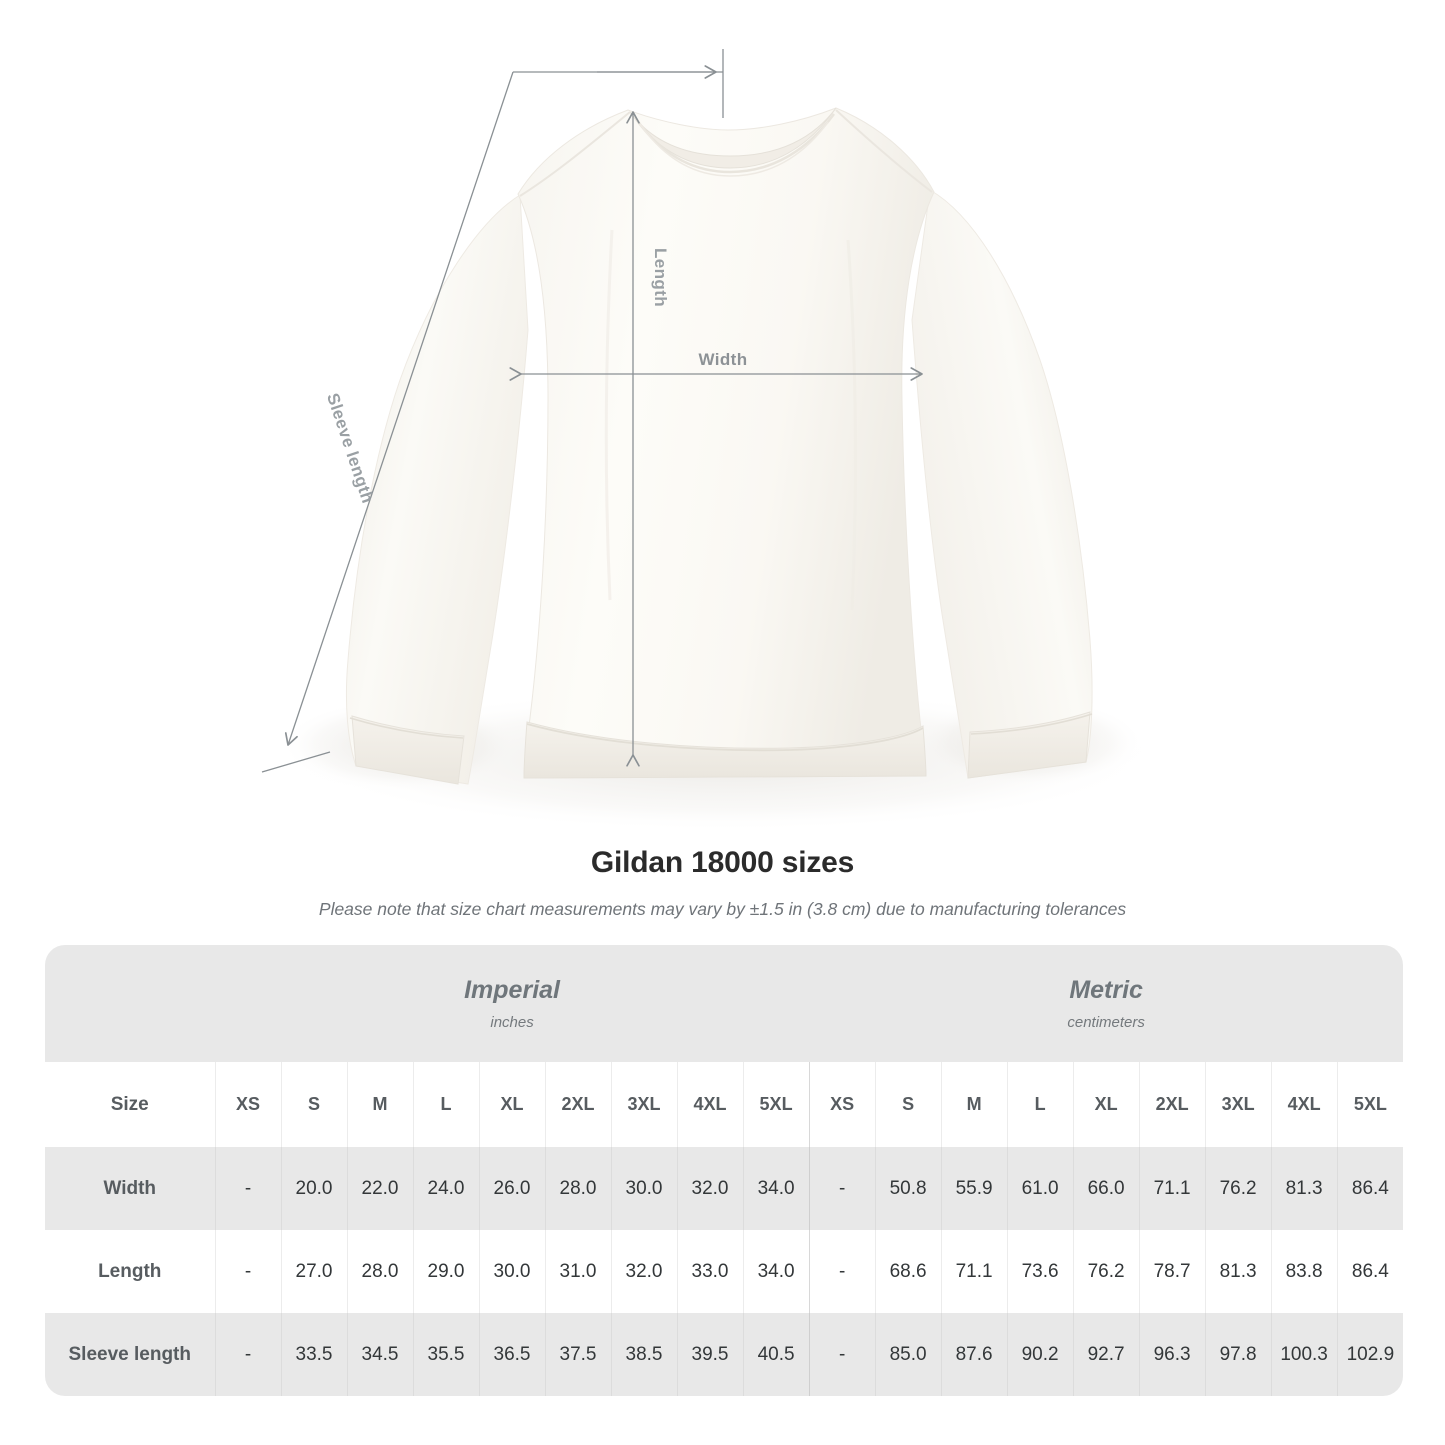  I want to click on unit-header-imperial-name: Imperial, so click(512, 990).